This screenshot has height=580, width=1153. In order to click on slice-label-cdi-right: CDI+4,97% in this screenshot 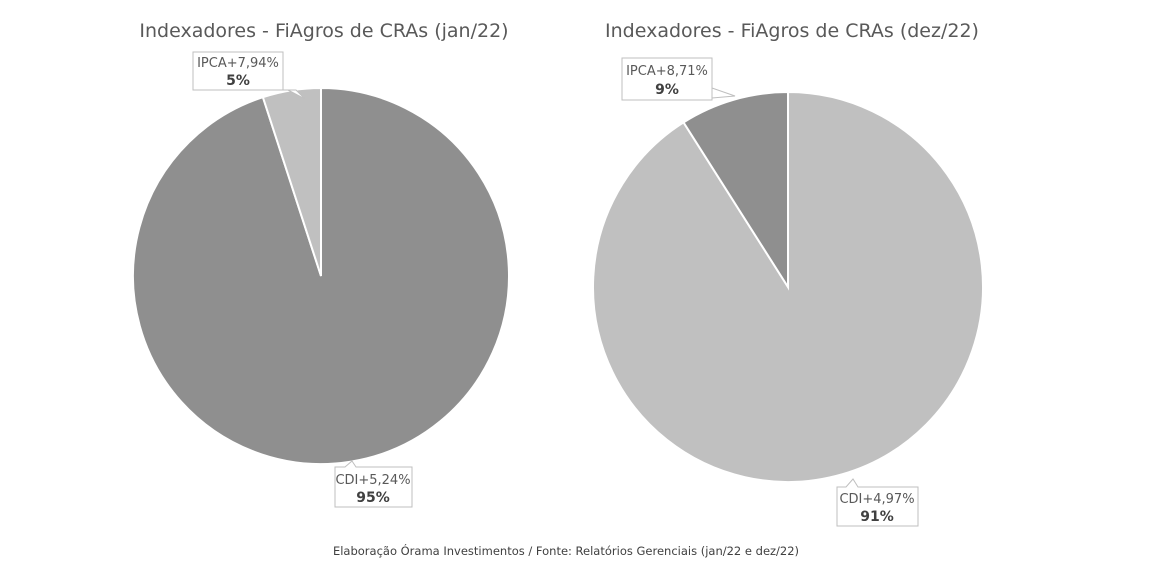, I will do `click(876, 499)`.